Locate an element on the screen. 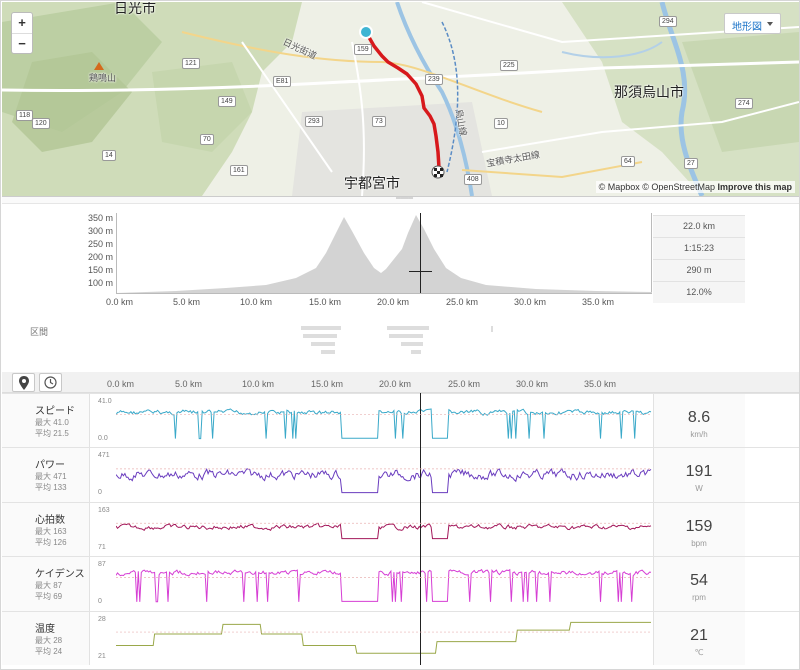 This screenshot has height=670, width=800. stream-axis-bottom: 21 is located at coordinates (102, 656).